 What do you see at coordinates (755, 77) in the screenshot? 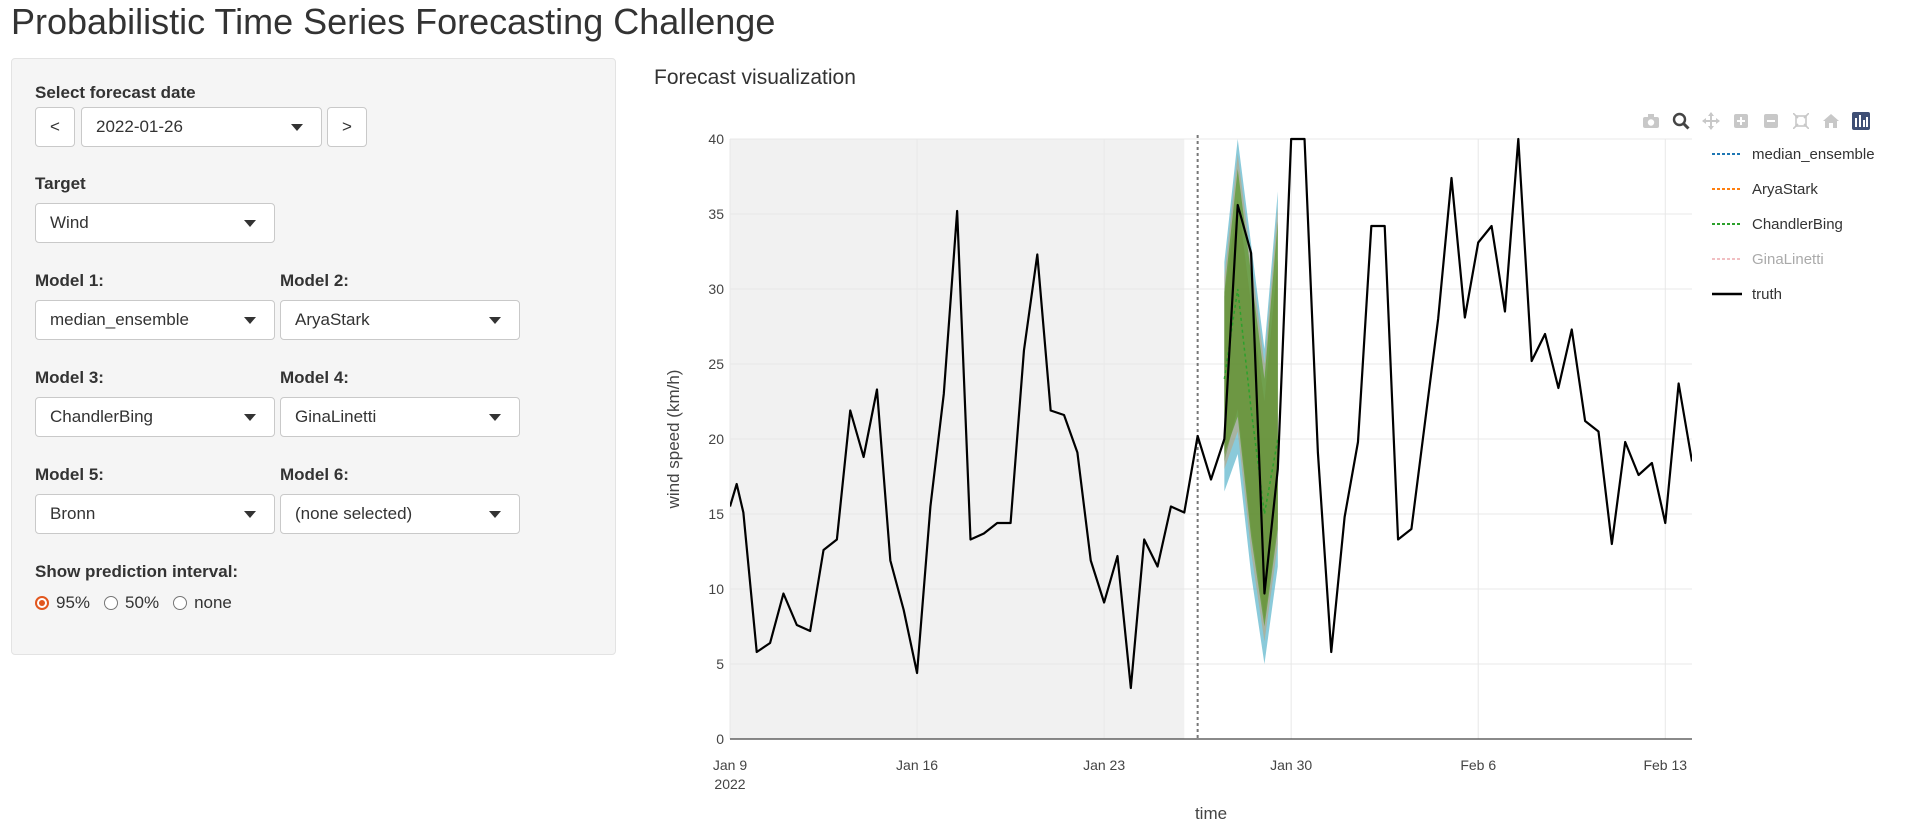
I see `viz-title: Forecast visualization` at bounding box center [755, 77].